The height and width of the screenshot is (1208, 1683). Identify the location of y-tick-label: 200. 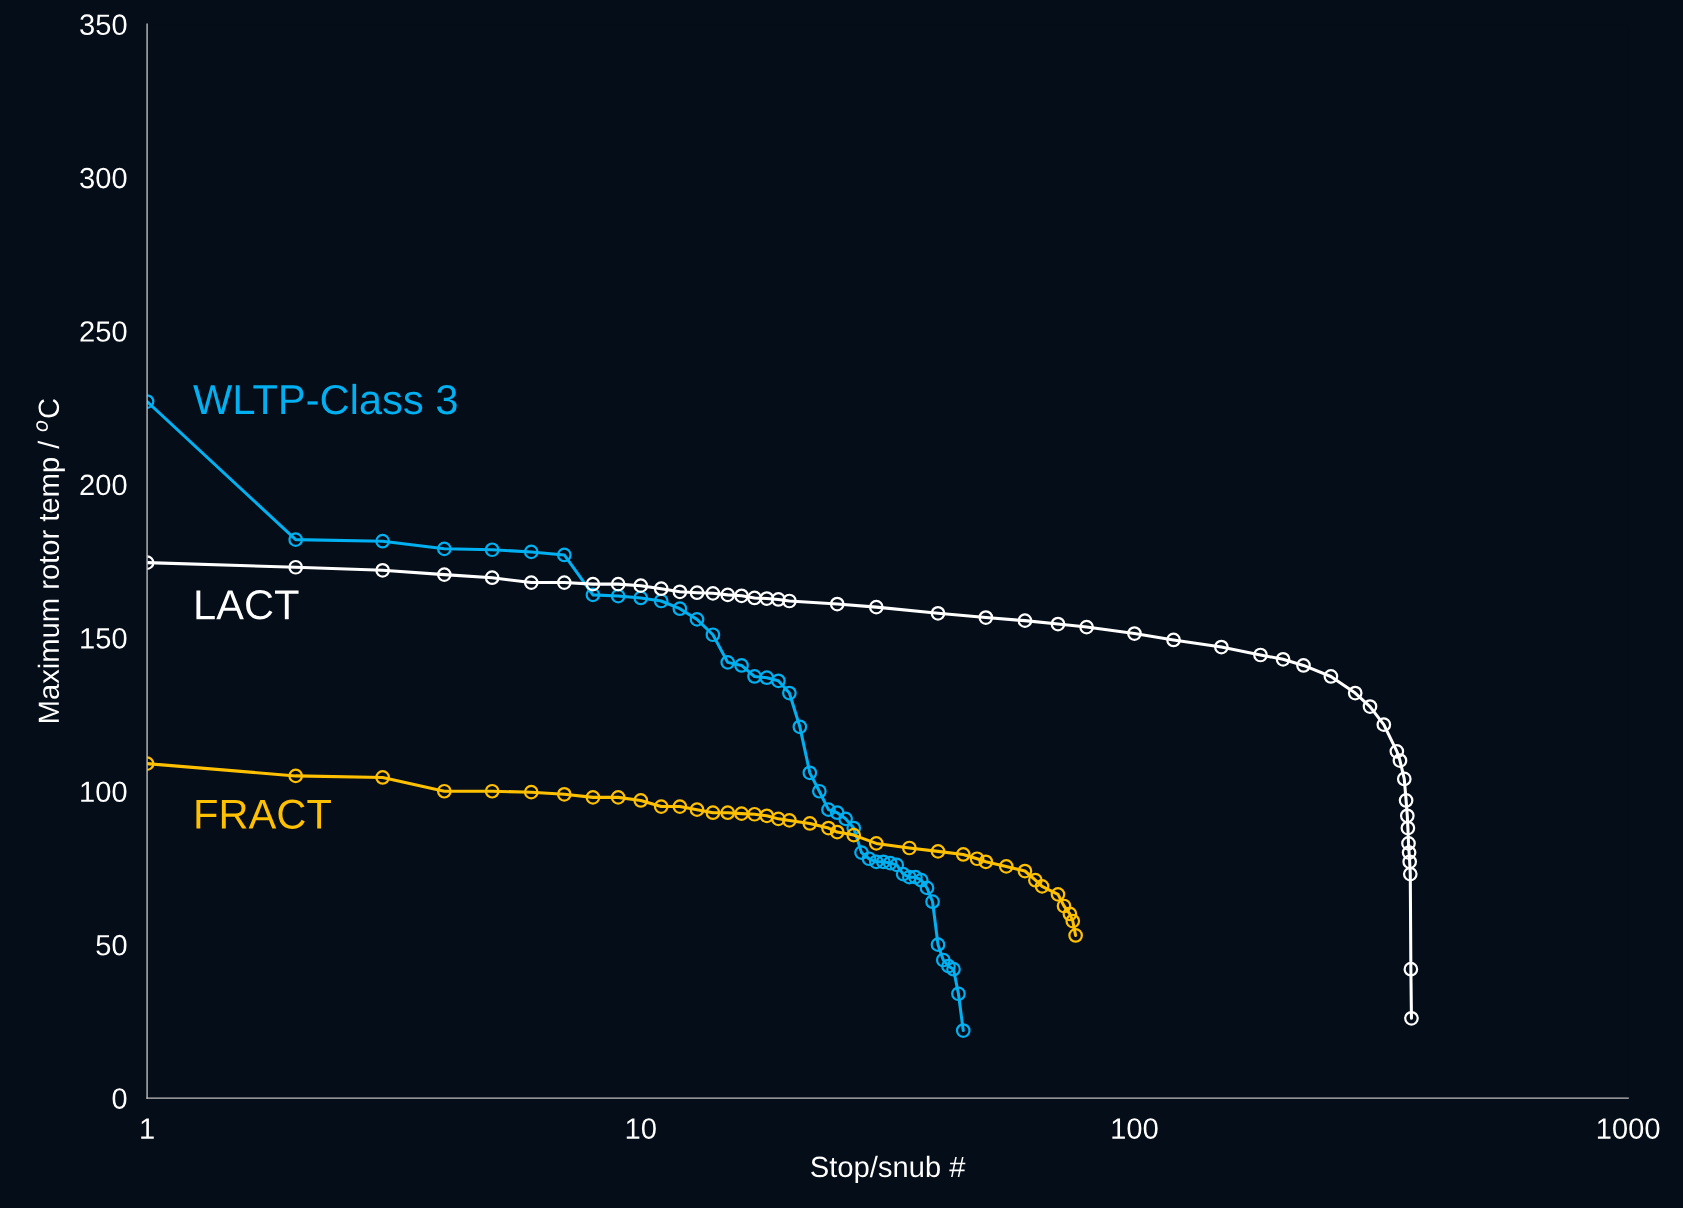
(103, 485).